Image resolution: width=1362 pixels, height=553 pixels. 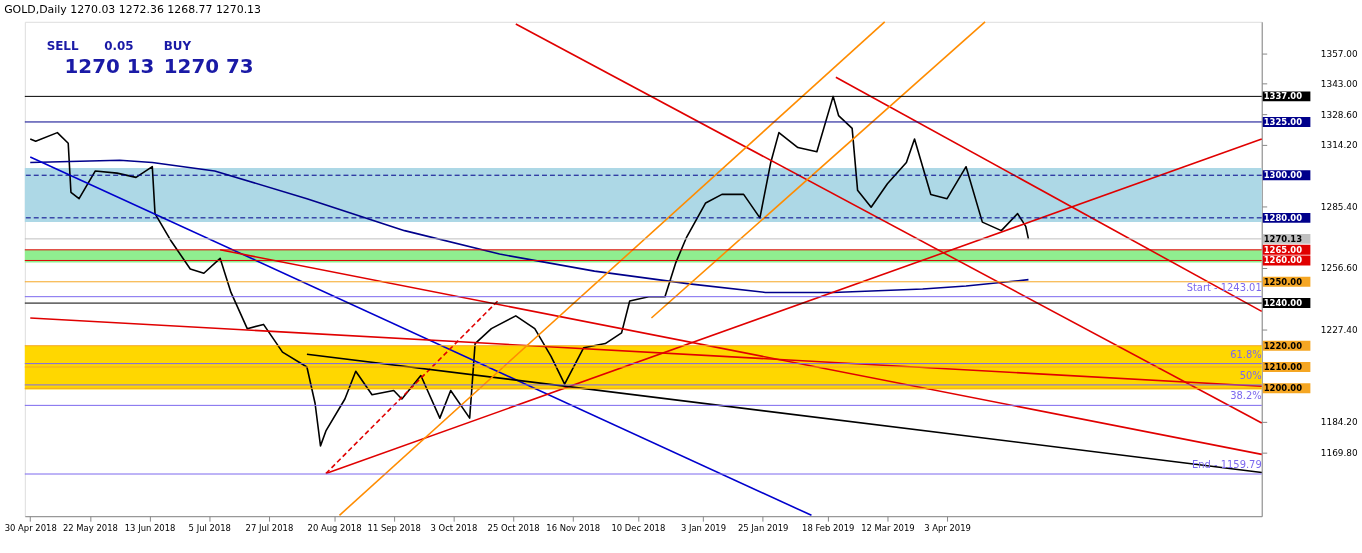 What do you see at coordinates (1224, 287) in the screenshot?
I see `annotation: Start - 1243.01` at bounding box center [1224, 287].